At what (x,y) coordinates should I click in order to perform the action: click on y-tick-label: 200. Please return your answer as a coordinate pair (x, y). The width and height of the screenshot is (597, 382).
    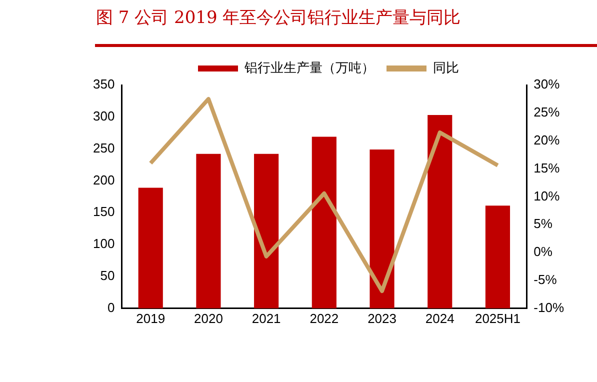
    Looking at the image, I should click on (103, 180).